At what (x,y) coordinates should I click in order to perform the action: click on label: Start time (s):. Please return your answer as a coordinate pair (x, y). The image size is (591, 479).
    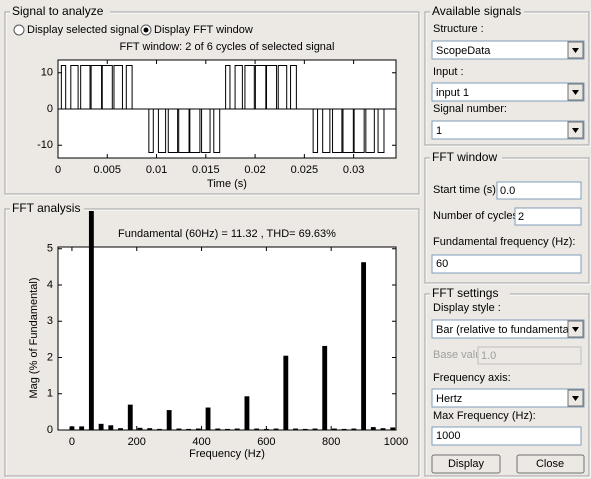
    Looking at the image, I should click on (466, 190).